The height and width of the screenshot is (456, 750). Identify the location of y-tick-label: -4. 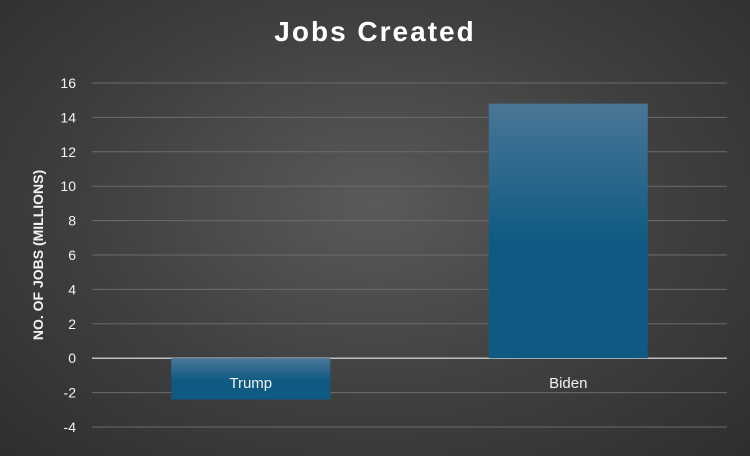
(70, 427).